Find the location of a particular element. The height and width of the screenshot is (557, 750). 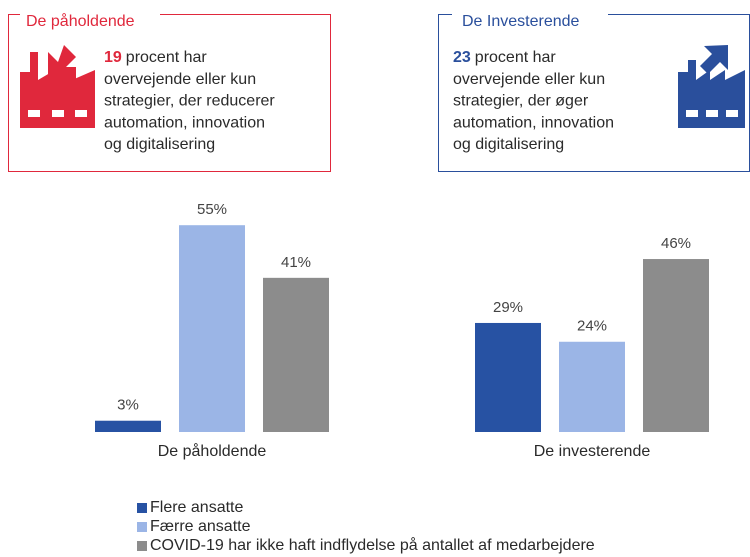

value-label: 46% is located at coordinates (676, 243).